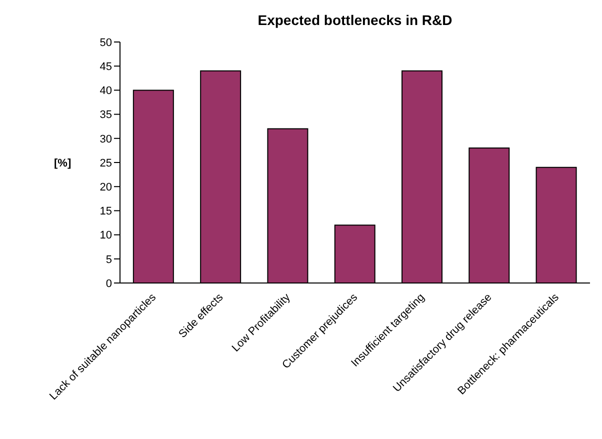  I want to click on y-tick-label: 30, so click(106, 139).